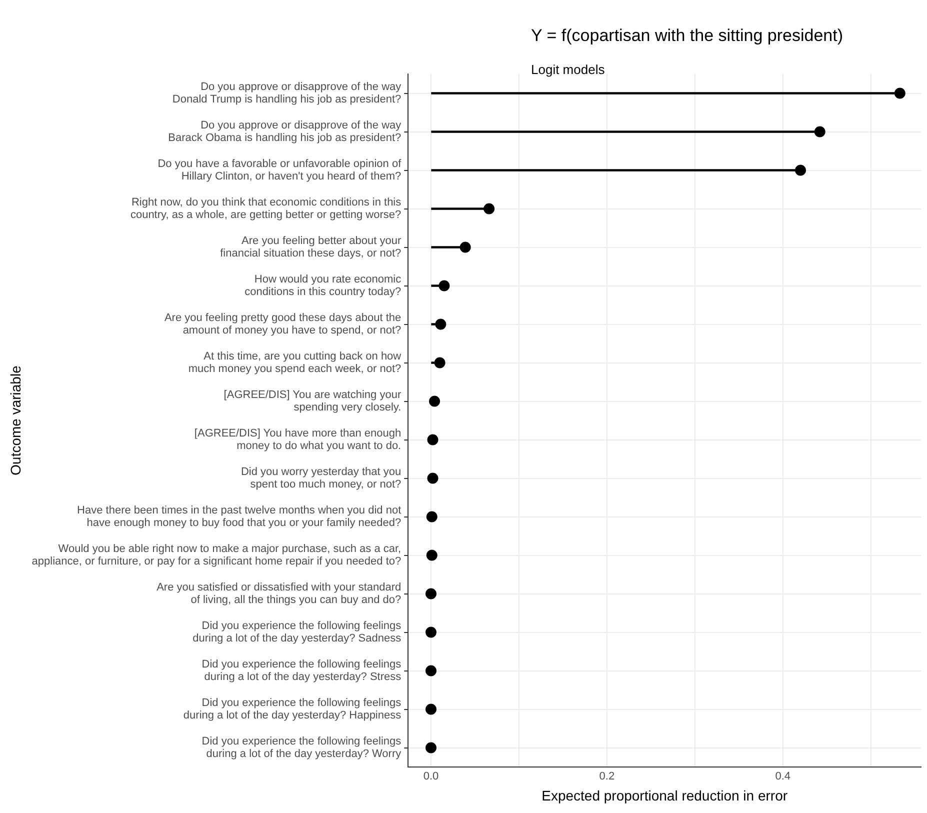 The width and height of the screenshot is (927, 813). Describe the element at coordinates (607, 776) in the screenshot. I see `x-tick-label: 0.2` at that location.